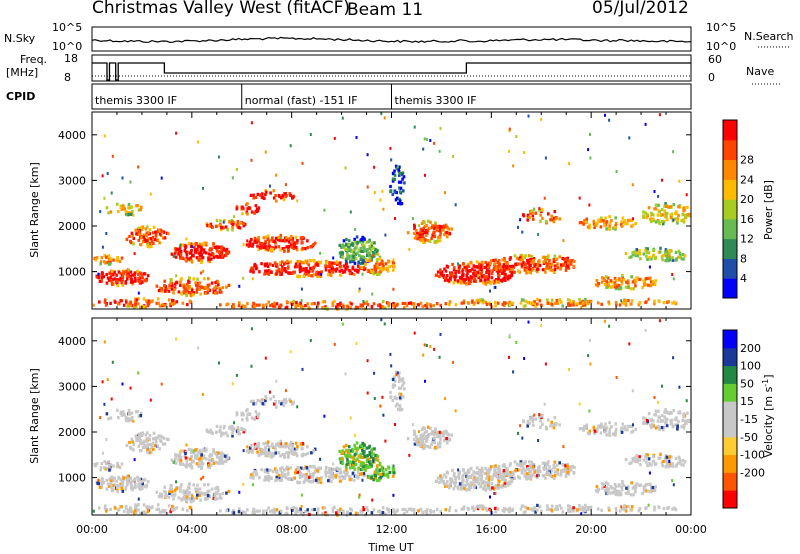 This screenshot has width=800, height=554. I want to click on colorbar-tick-label: 20, so click(747, 199).